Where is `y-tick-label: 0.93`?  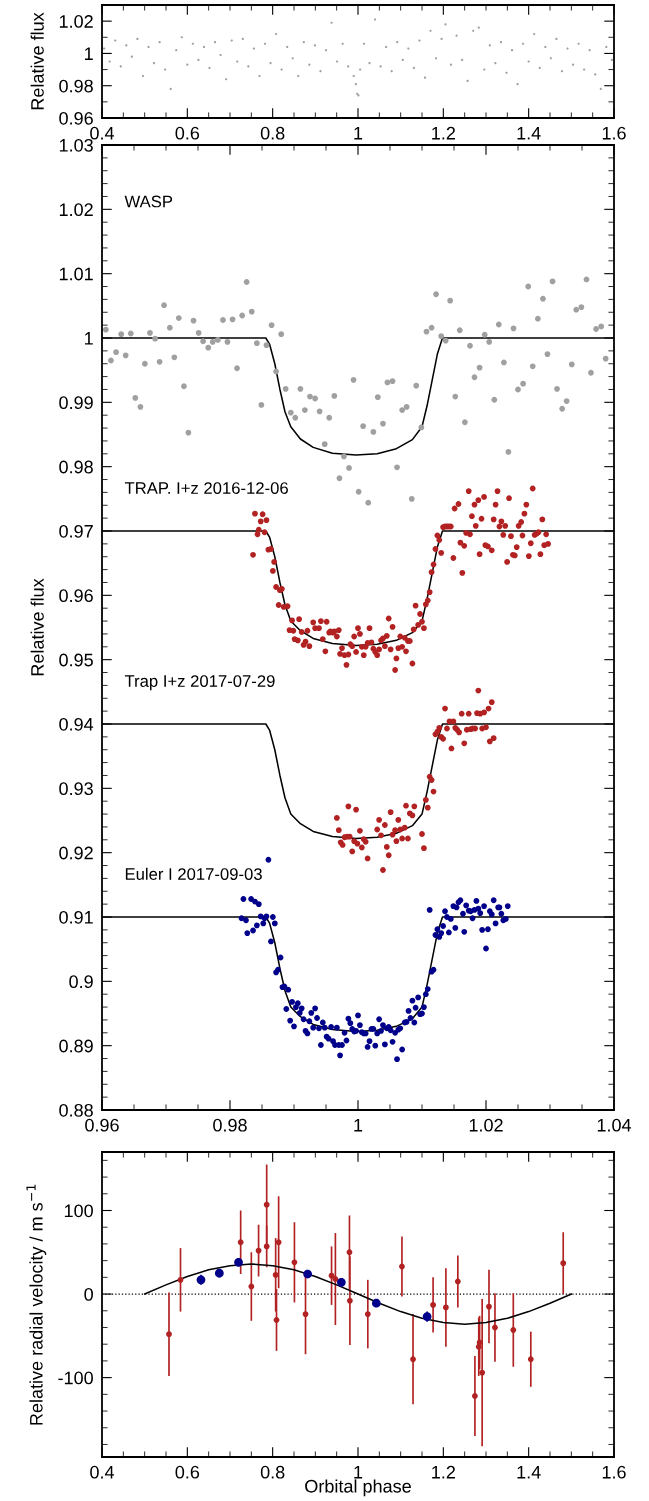
y-tick-label: 0.93 is located at coordinates (76, 789).